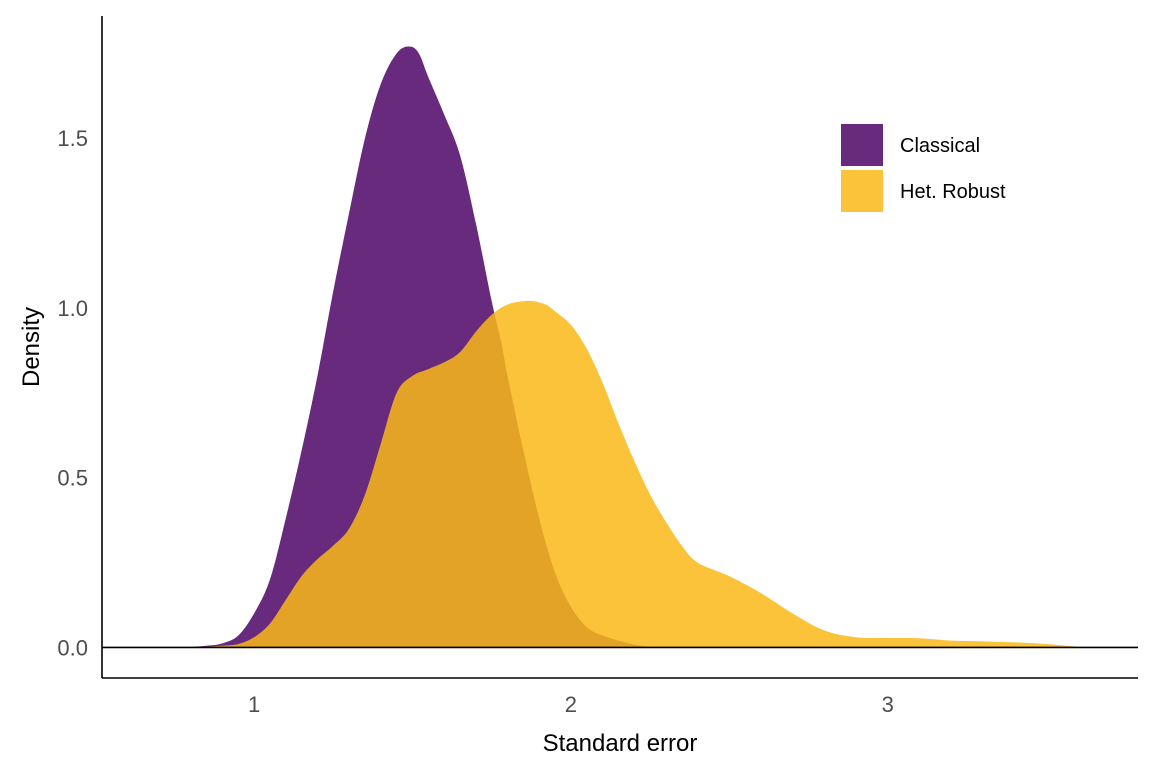 The width and height of the screenshot is (1152, 768). I want to click on x-tick-label: 2, so click(571, 704).